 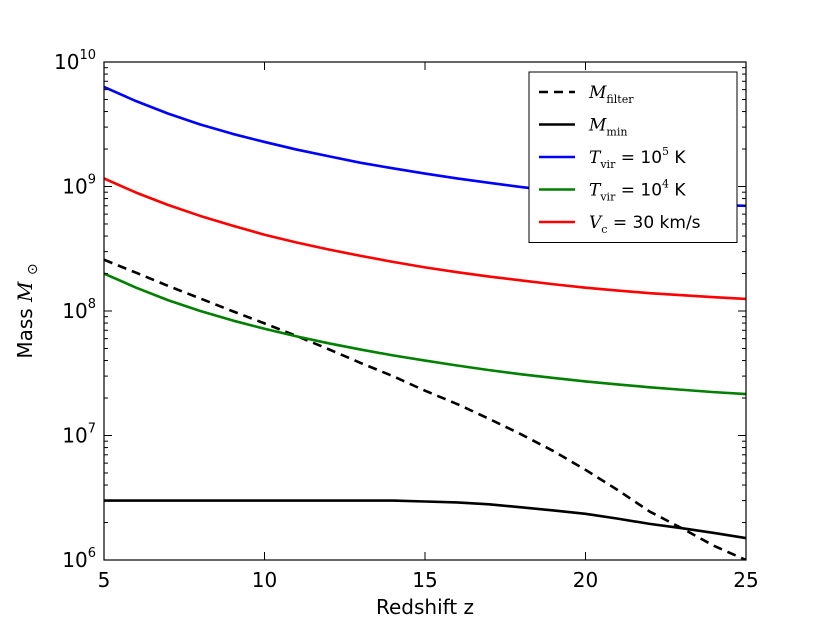 What do you see at coordinates (33, 269) in the screenshot?
I see `y-axis-label-symbol-sub: ⊙` at bounding box center [33, 269].